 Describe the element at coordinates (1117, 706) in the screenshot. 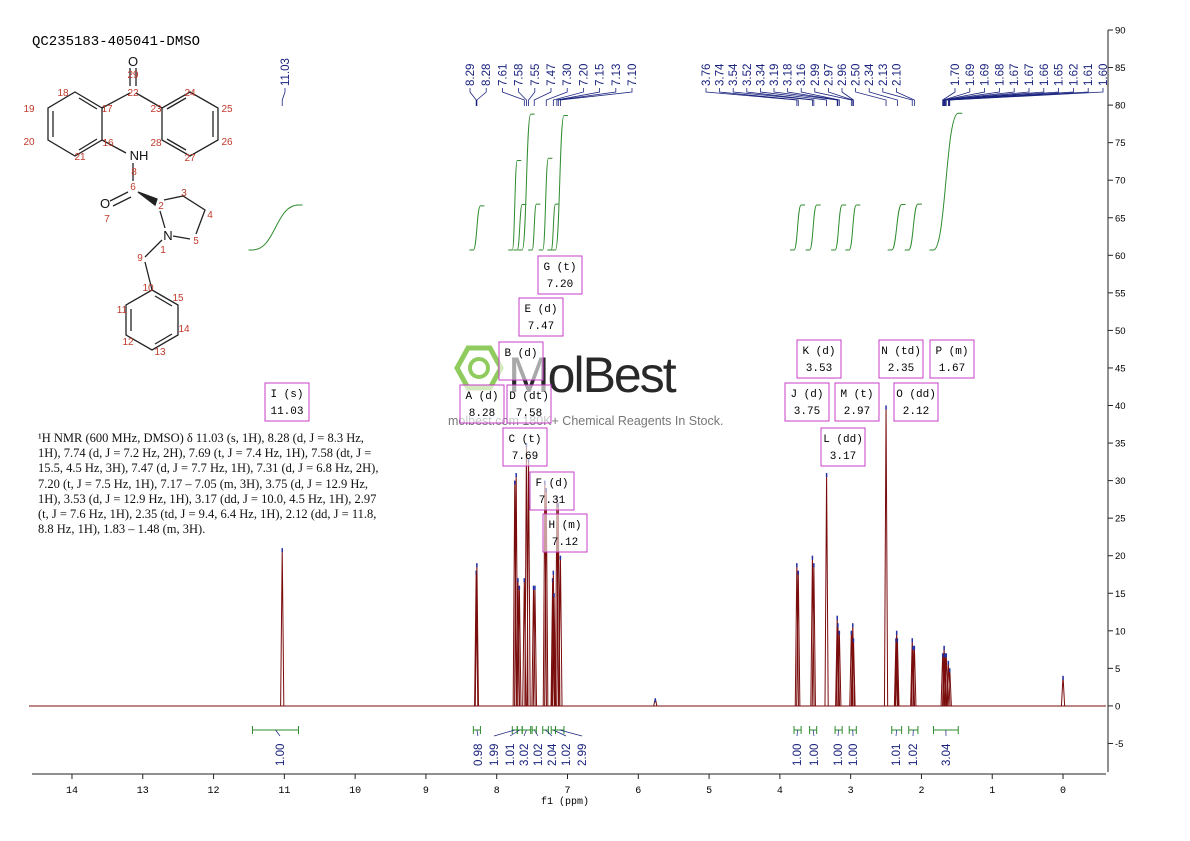

I see `y-tick-label: 0` at that location.